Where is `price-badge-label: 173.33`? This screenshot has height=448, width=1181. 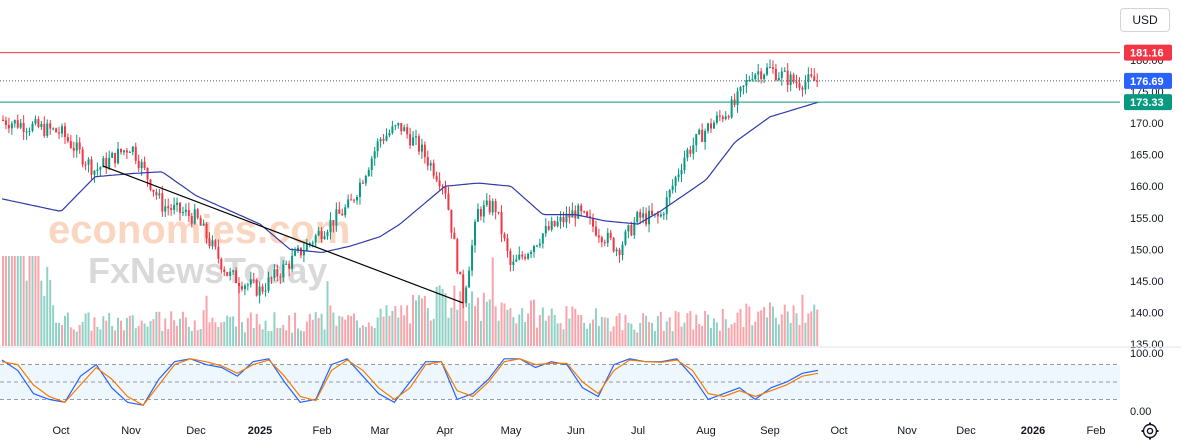 price-badge-label: 173.33 is located at coordinates (1147, 103).